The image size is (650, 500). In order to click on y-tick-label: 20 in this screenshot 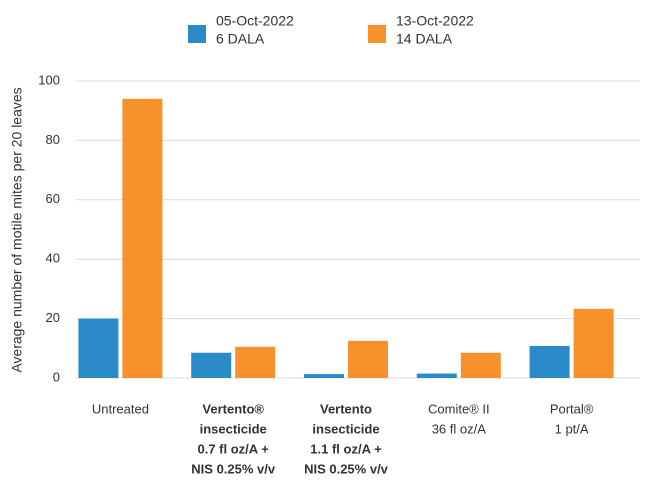, I will do `click(53, 317)`.